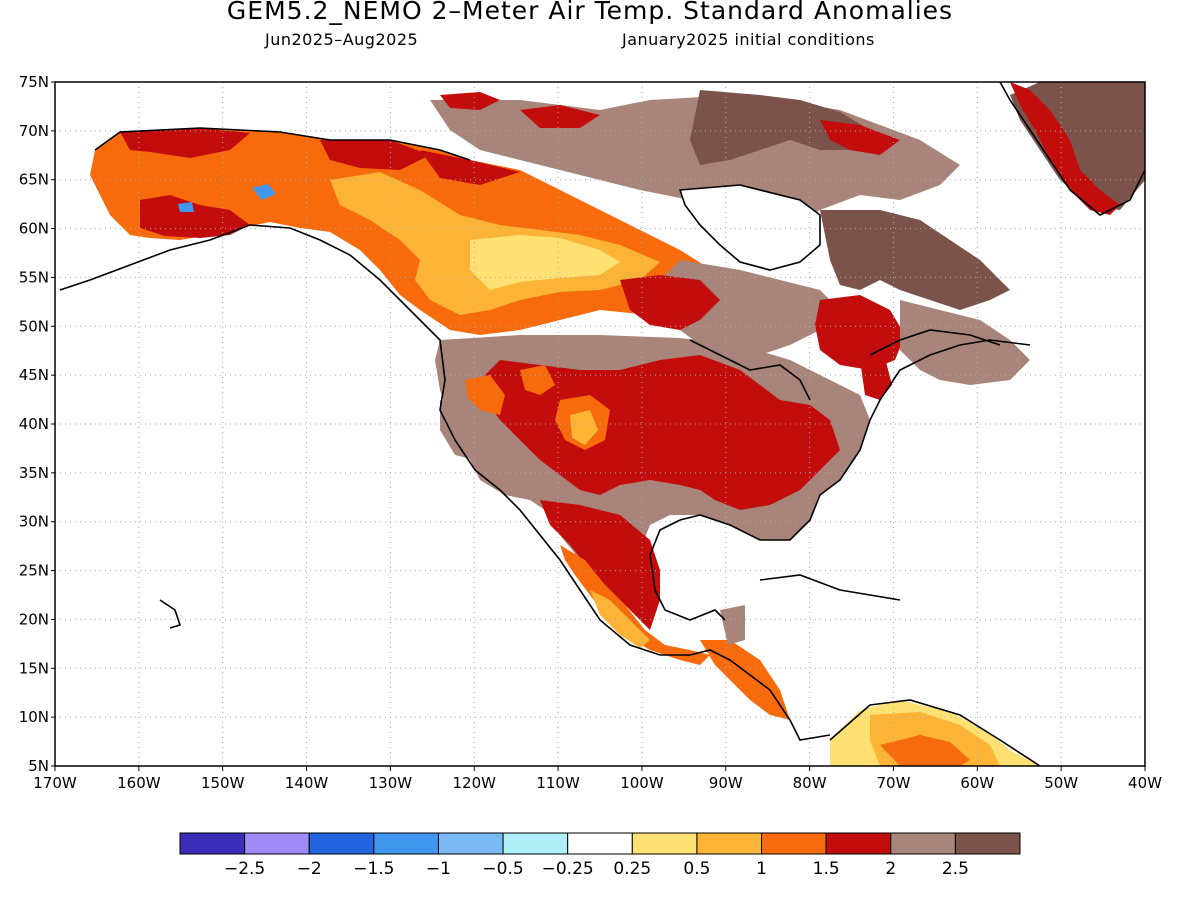 The height and width of the screenshot is (900, 1200). What do you see at coordinates (965, 342) in the screenshot?
I see `anomaly-region-east-canada-brown` at bounding box center [965, 342].